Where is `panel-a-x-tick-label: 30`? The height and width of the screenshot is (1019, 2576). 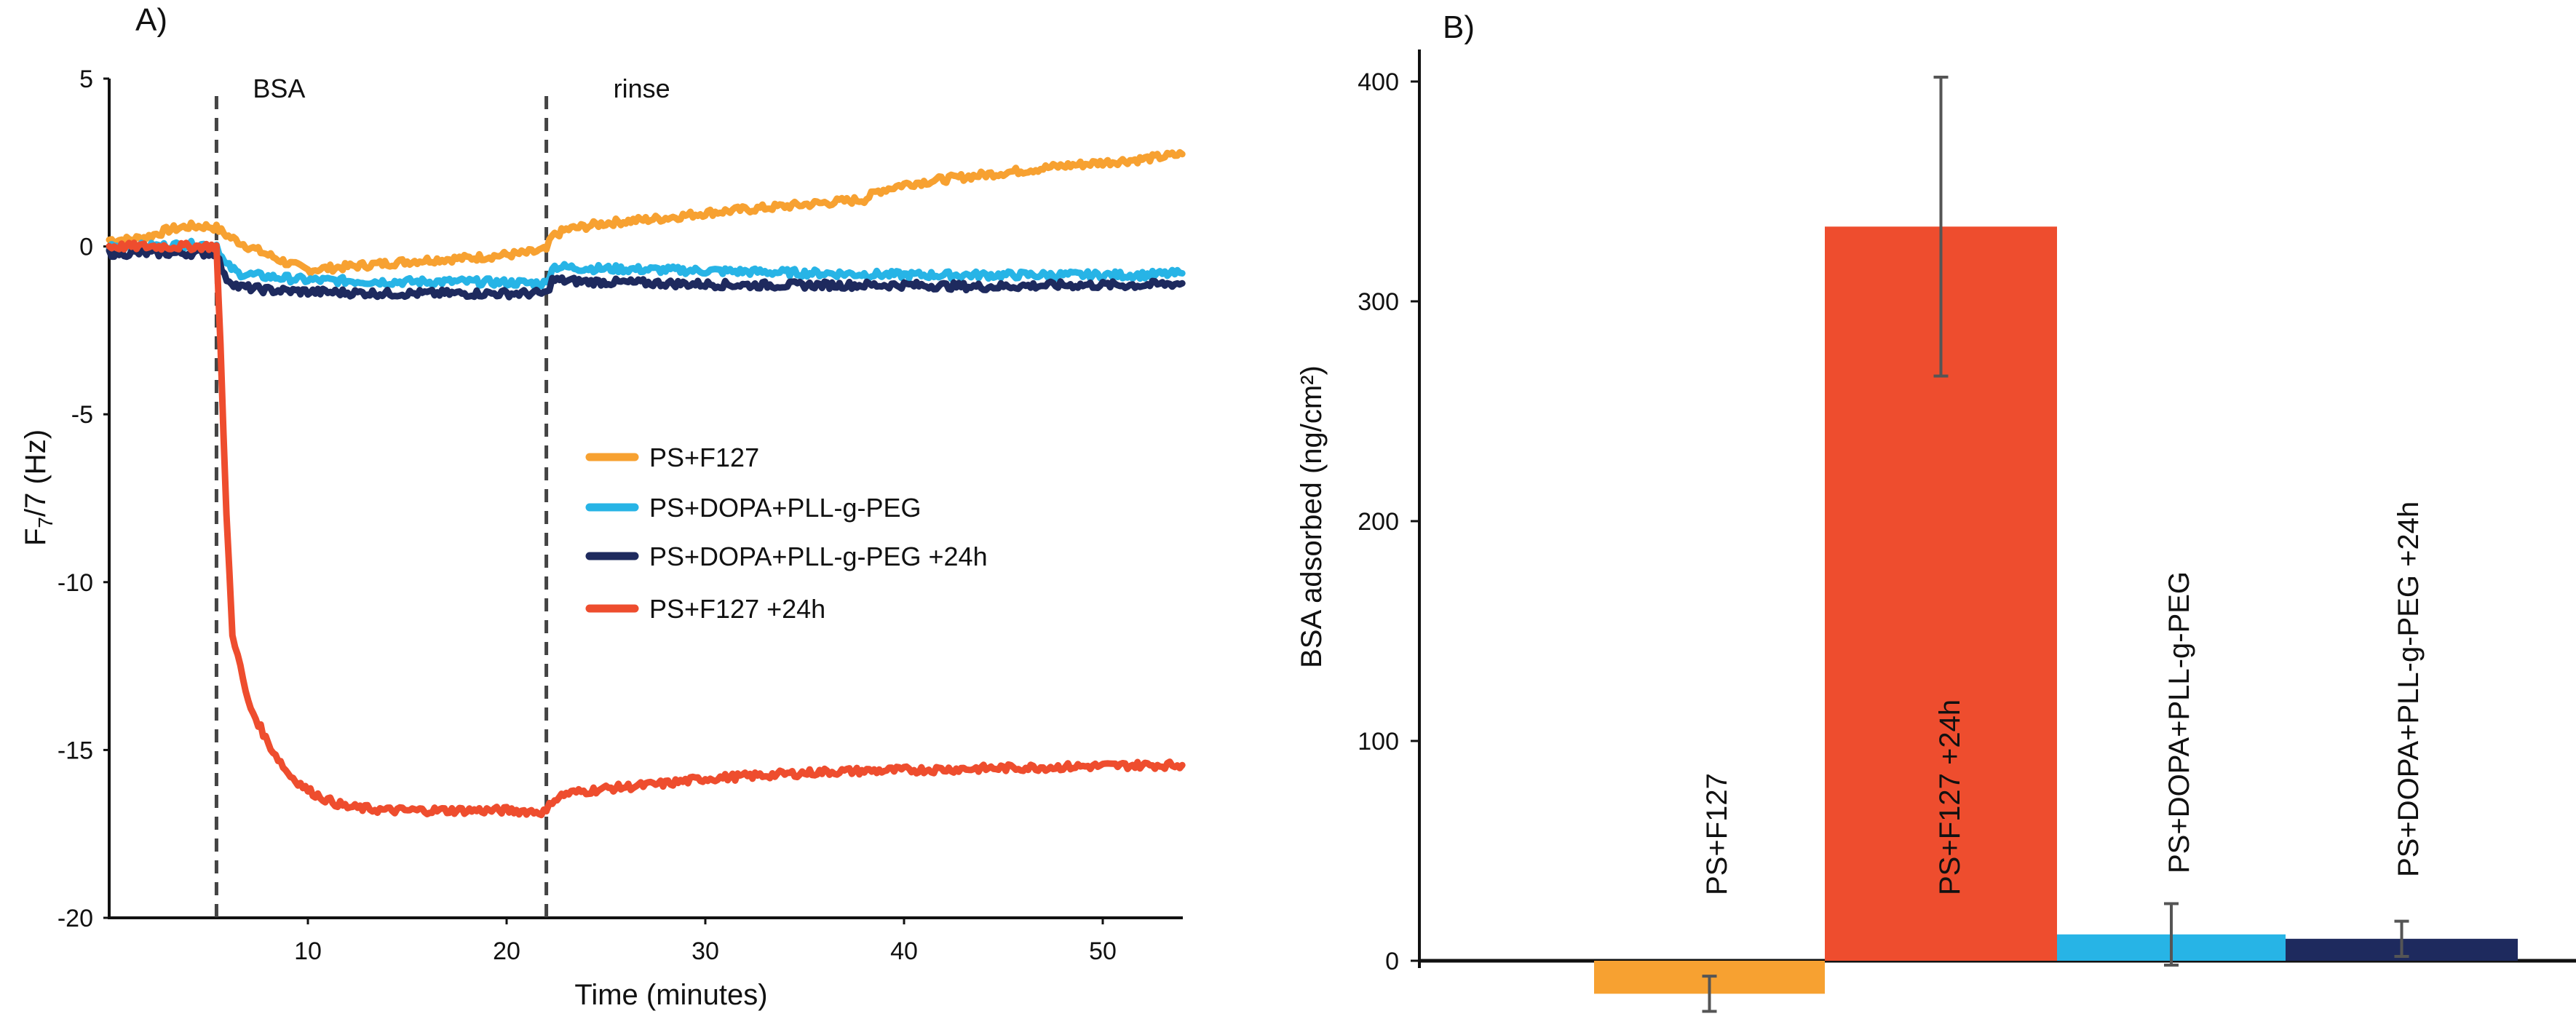 panel-a-x-tick-label: 30 is located at coordinates (705, 951).